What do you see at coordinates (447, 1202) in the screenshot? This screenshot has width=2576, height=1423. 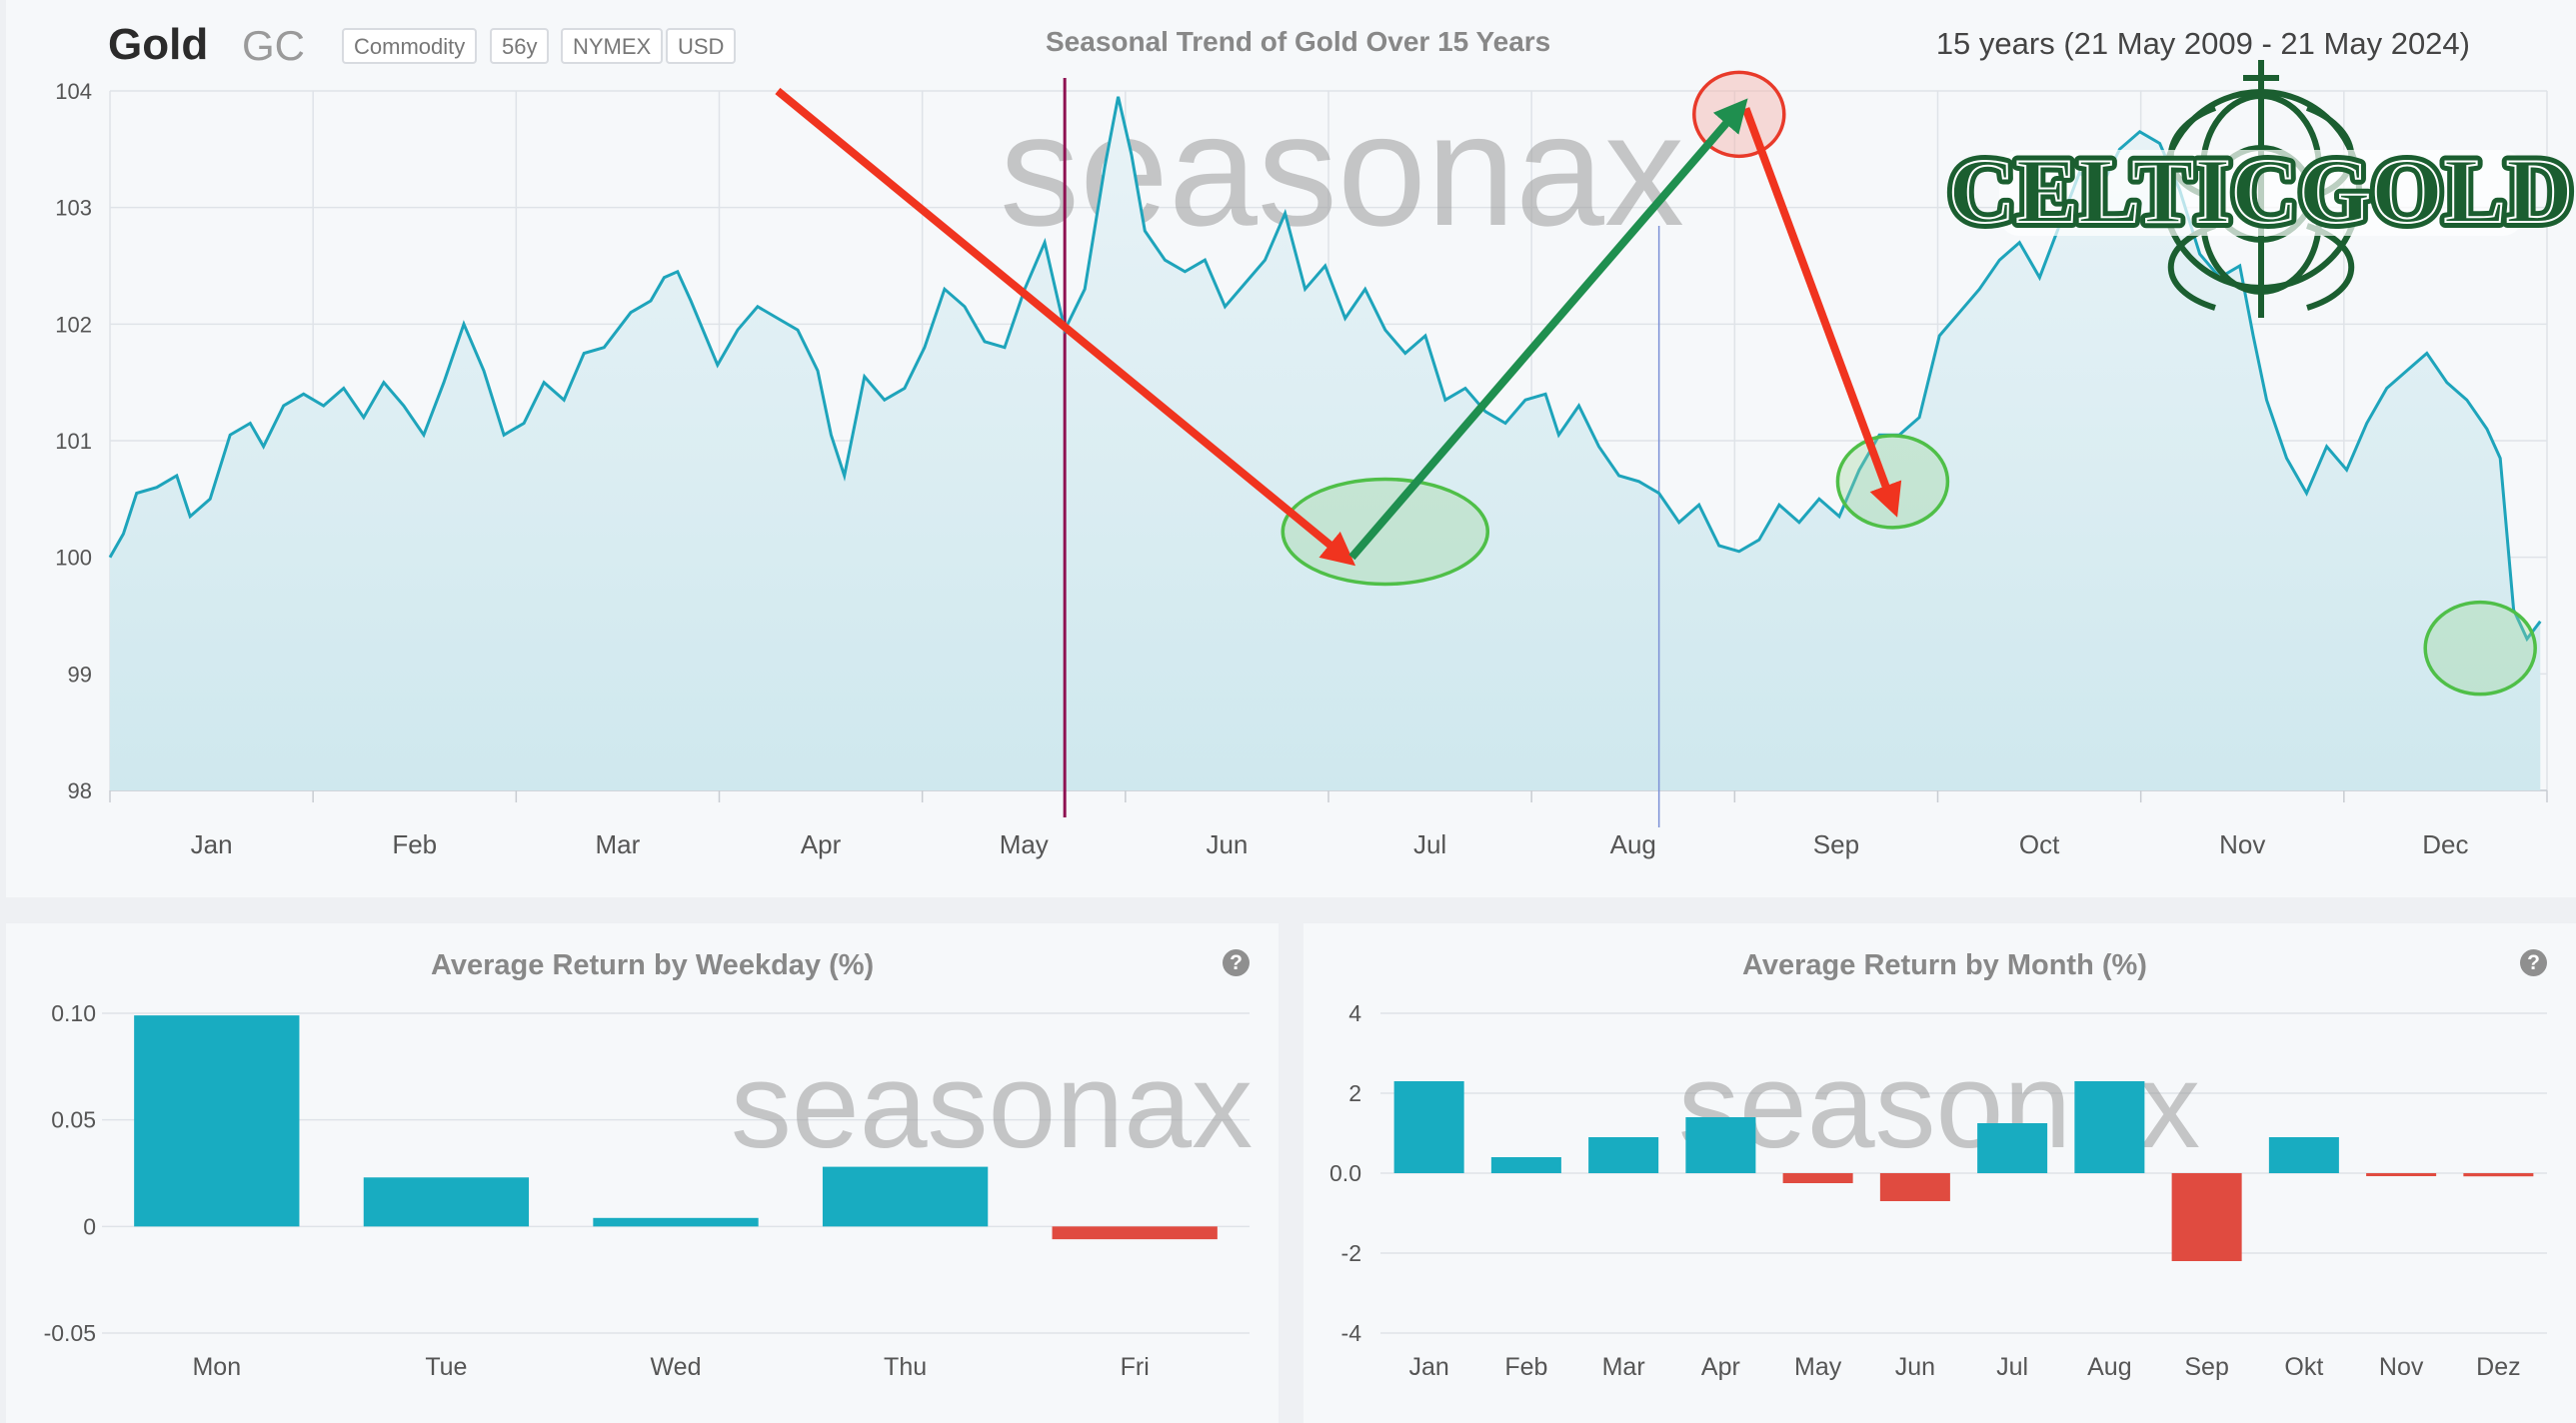 I see `bar-tue` at bounding box center [447, 1202].